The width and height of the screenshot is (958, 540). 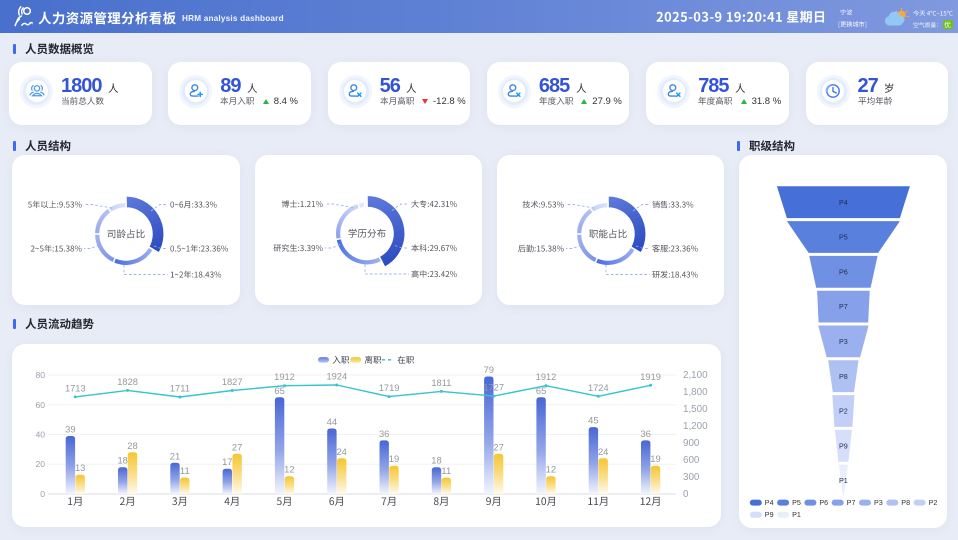 What do you see at coordinates (40, 435) in the screenshot?
I see `svg-text: 40` at bounding box center [40, 435].